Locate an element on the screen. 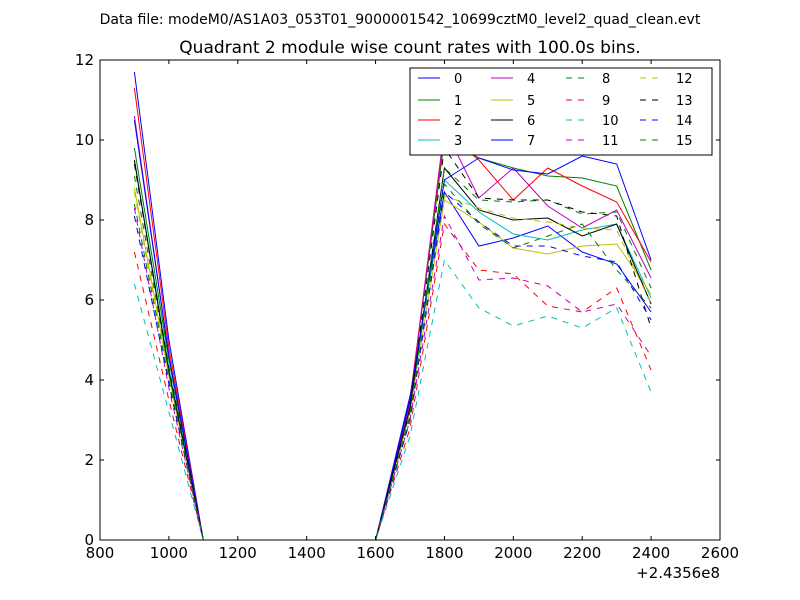 The image size is (800, 600). legend-label-8: 8 is located at coordinates (606, 79).